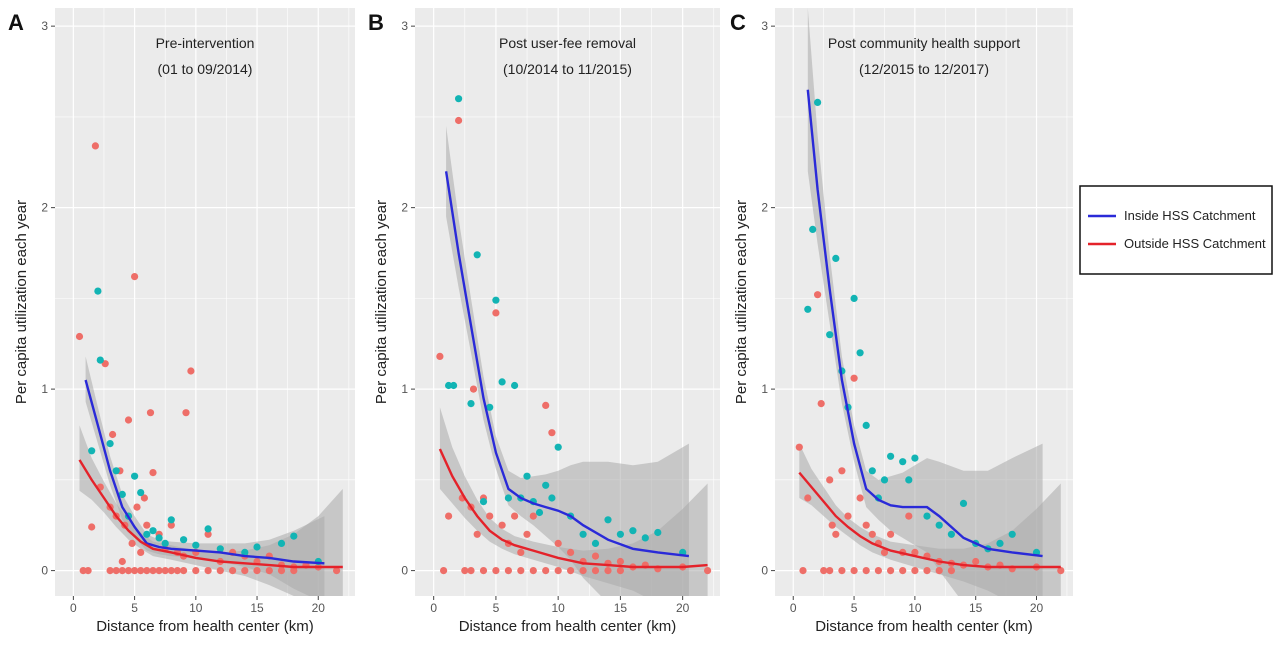 This screenshot has width=1280, height=651. I want to click on outside-confidence-band, so click(930, 519).